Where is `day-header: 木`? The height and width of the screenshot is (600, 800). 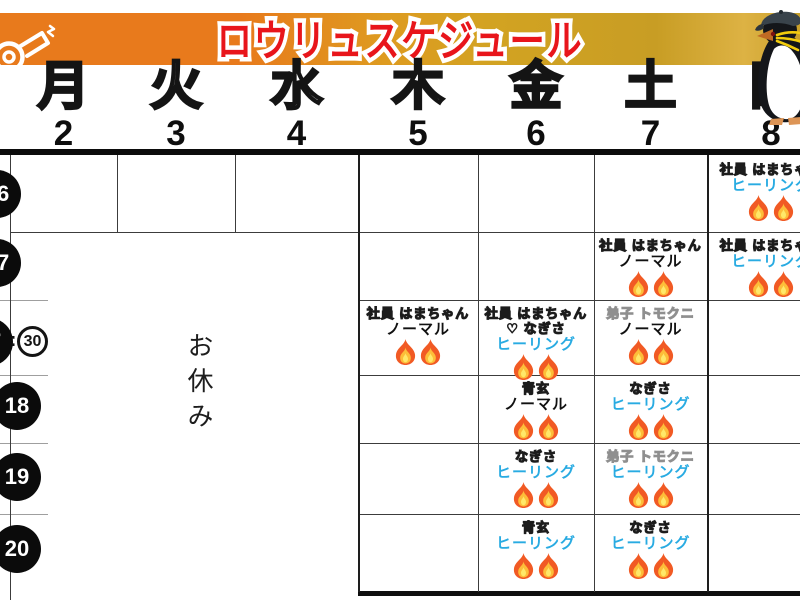 day-header: 木 is located at coordinates (418, 87).